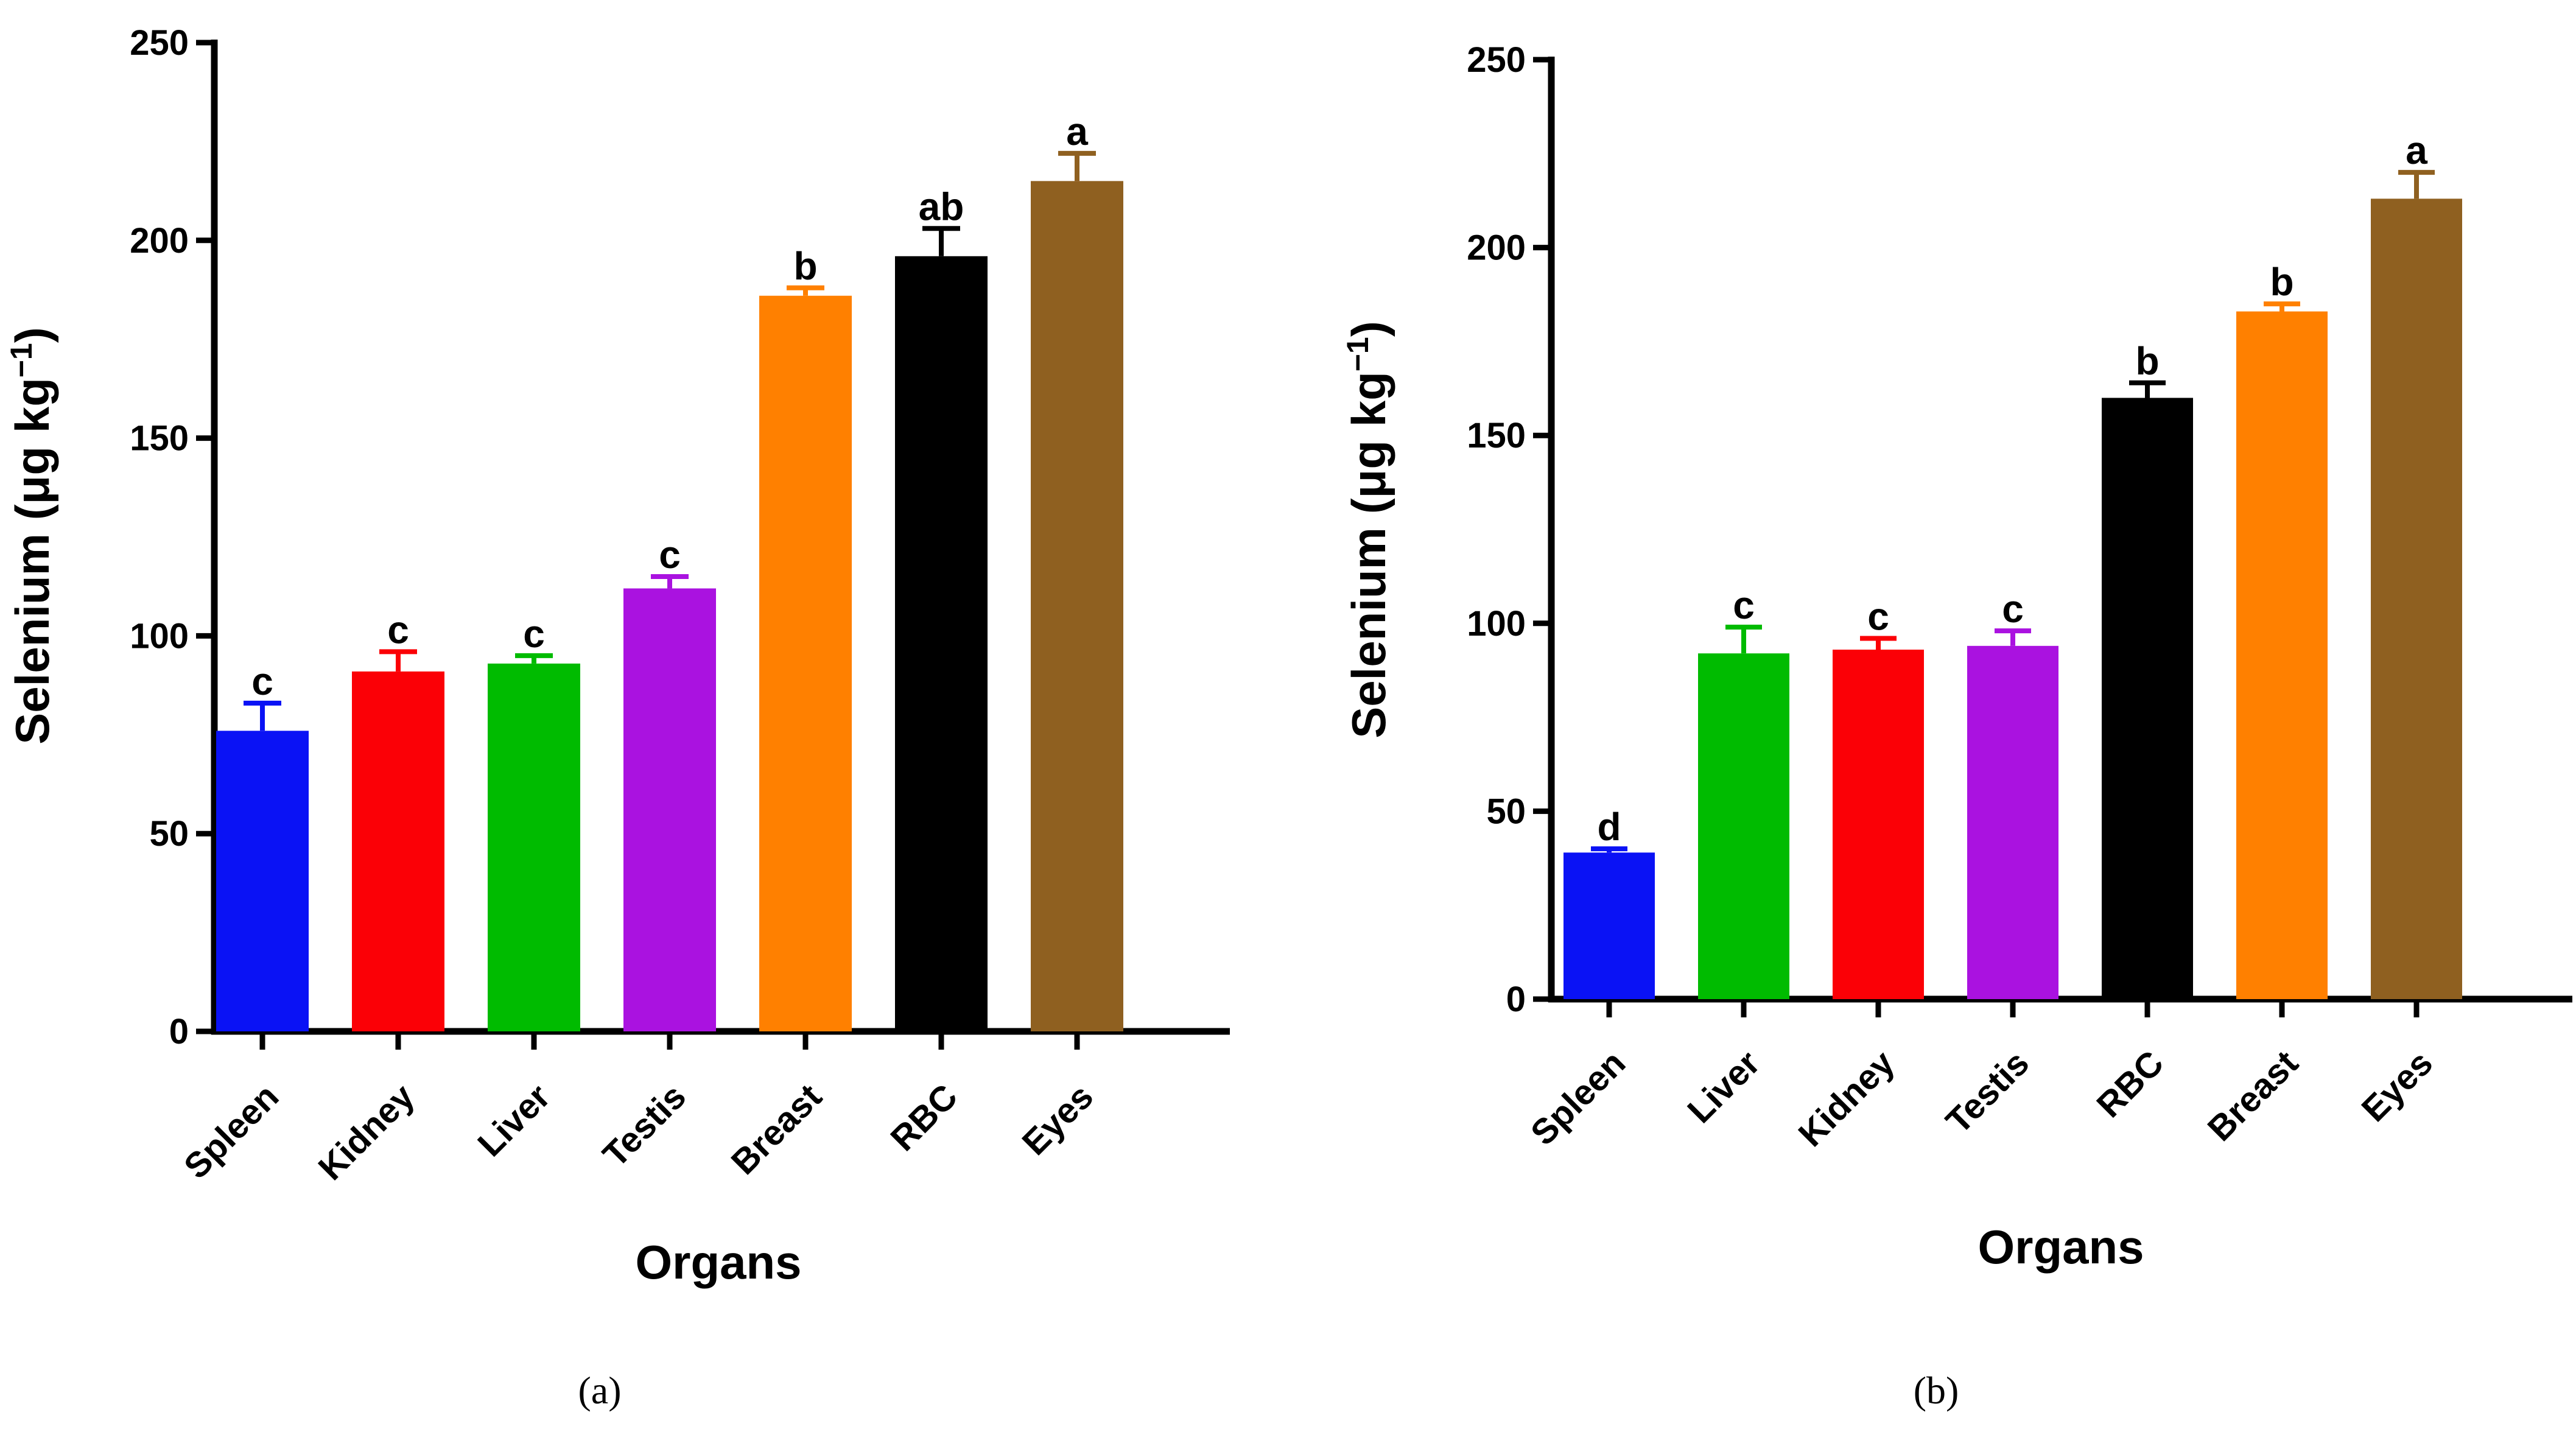 This screenshot has width=2576, height=1432. I want to click on significance-label: d, so click(1609, 827).